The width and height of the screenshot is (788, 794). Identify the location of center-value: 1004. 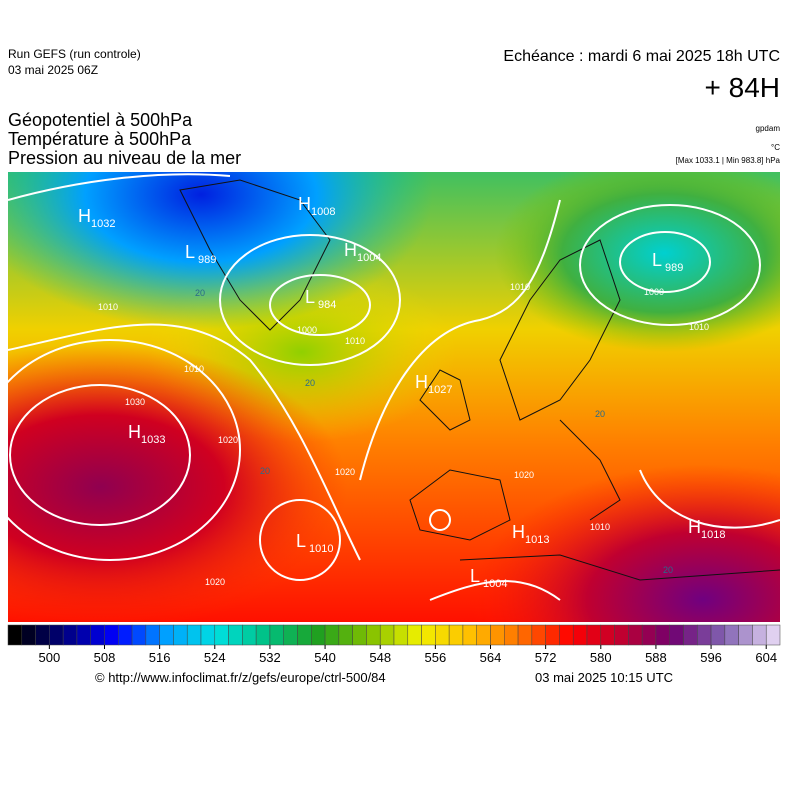
(369, 258).